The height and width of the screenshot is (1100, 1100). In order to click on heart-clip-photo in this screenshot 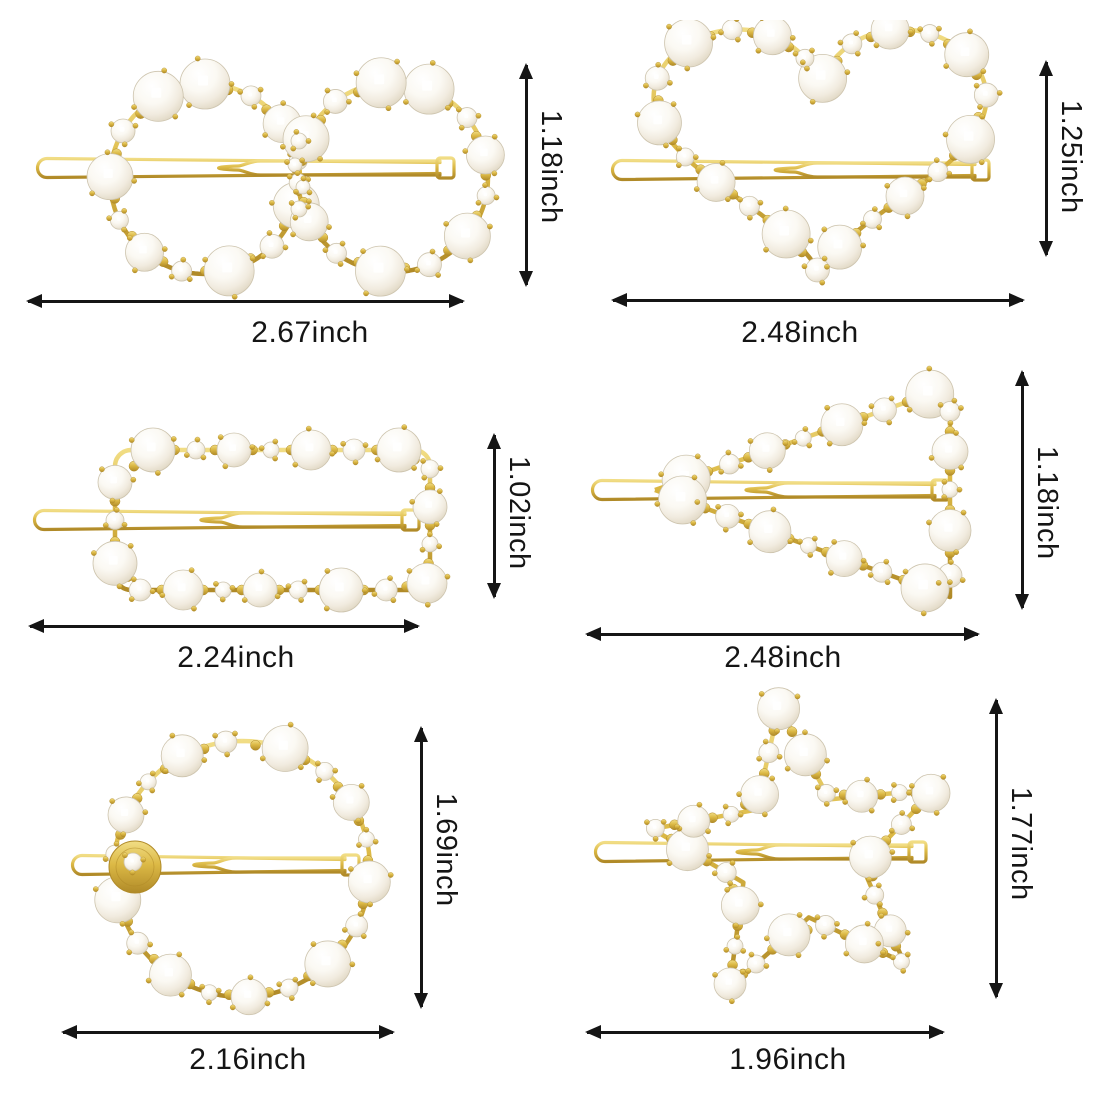, I will do `click(806, 153)`.